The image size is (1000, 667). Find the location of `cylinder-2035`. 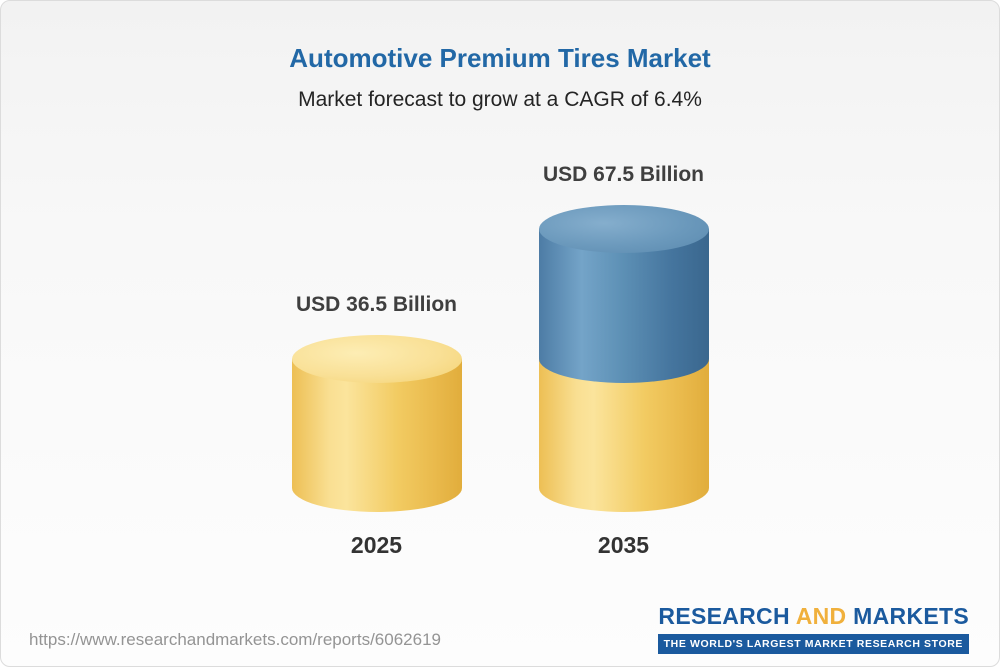

cylinder-2035 is located at coordinates (623, 358).